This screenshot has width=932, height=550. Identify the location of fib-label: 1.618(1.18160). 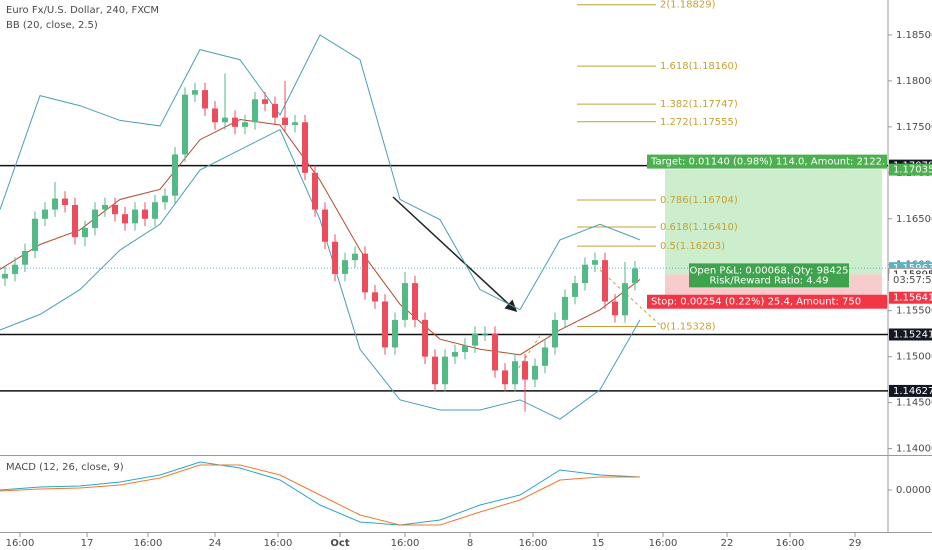
(699, 66).